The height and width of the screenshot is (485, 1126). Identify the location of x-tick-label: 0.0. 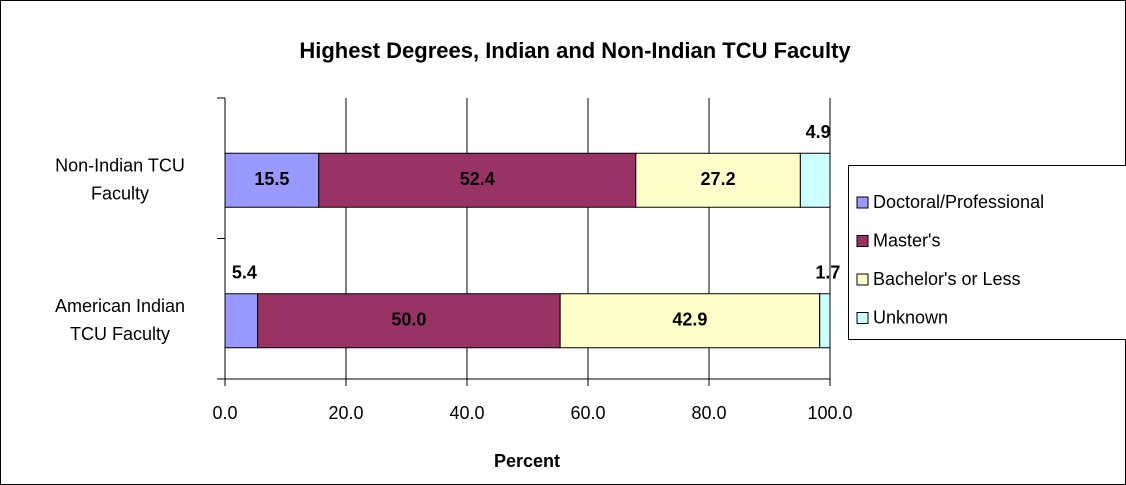
(224, 413).